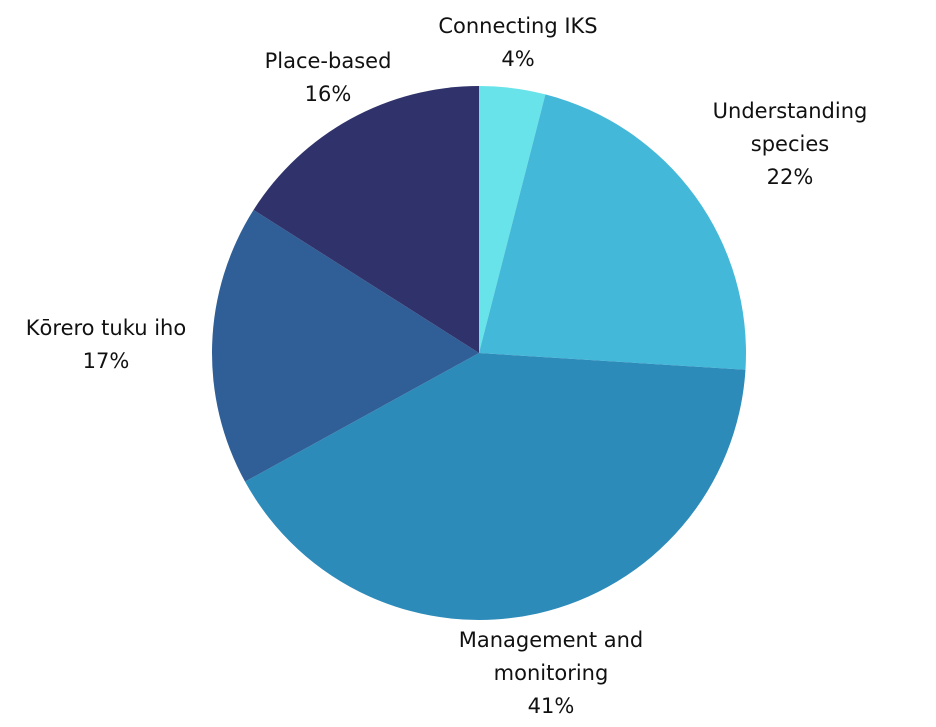  Describe the element at coordinates (518, 26) in the screenshot. I see `category-label: Connecting IKS` at that location.